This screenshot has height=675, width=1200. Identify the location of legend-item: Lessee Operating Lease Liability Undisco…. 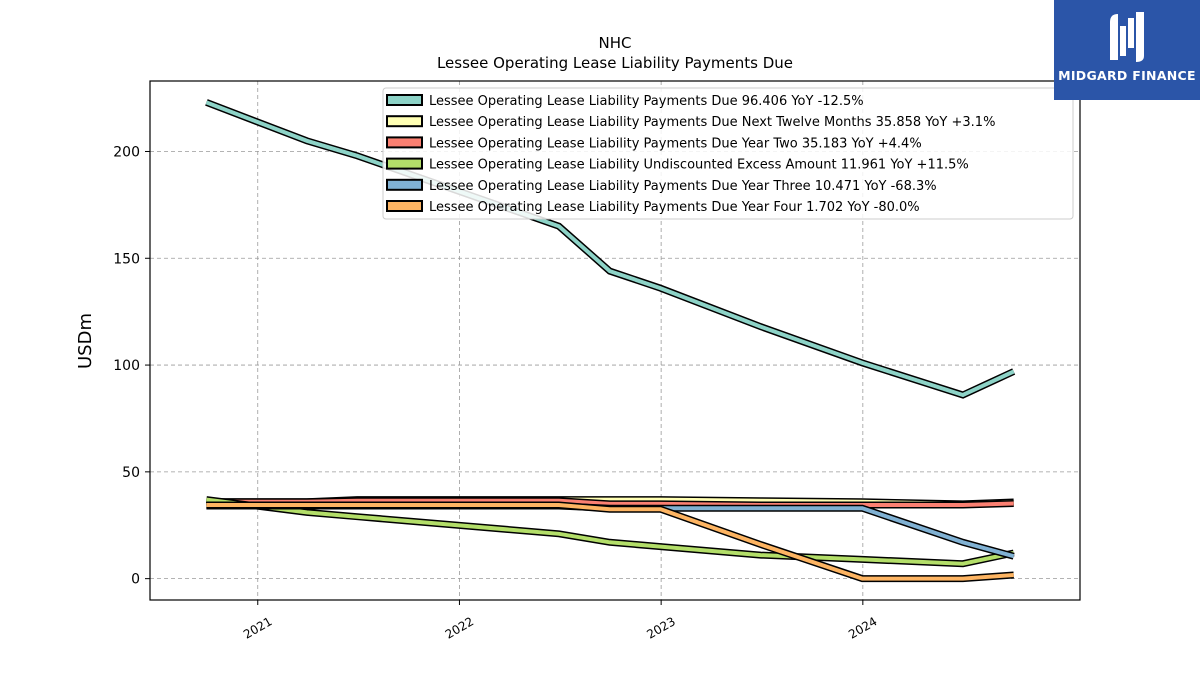
(677, 165).